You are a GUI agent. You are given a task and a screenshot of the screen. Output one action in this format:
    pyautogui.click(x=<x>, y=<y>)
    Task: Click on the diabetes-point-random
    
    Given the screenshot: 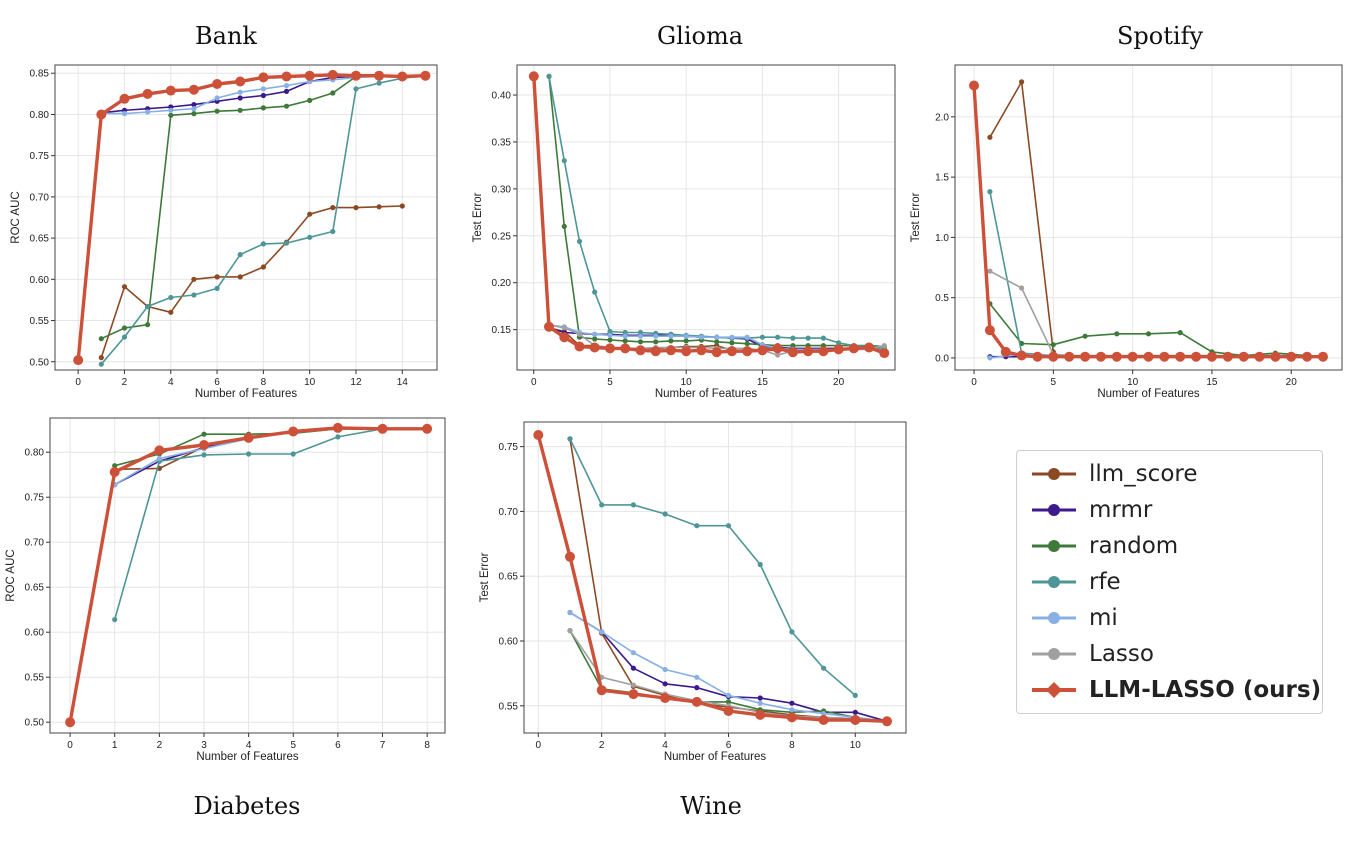 What is the action you would take?
    pyautogui.click(x=204, y=434)
    